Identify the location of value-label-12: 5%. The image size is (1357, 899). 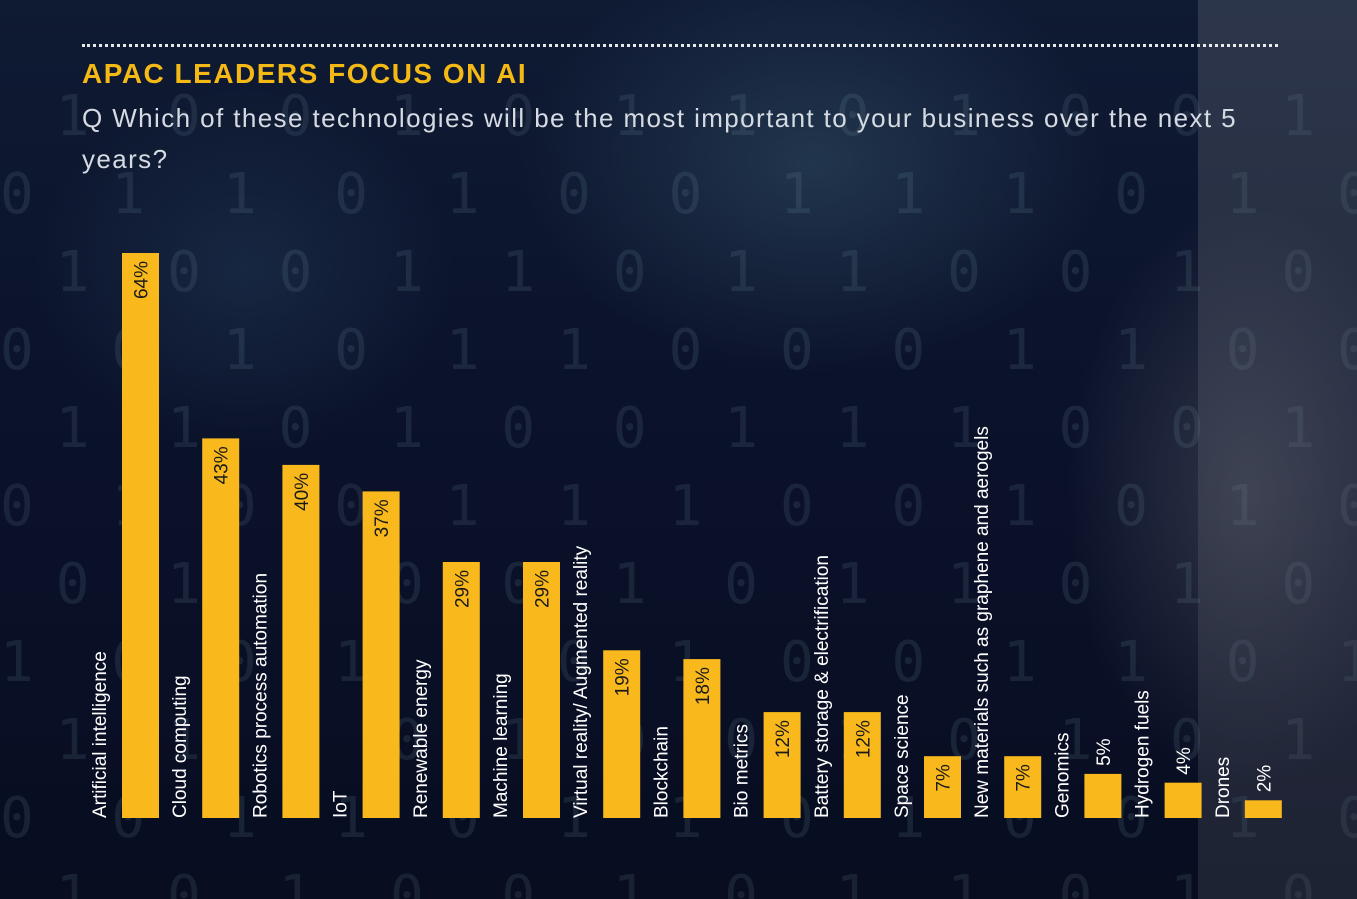
(1104, 752).